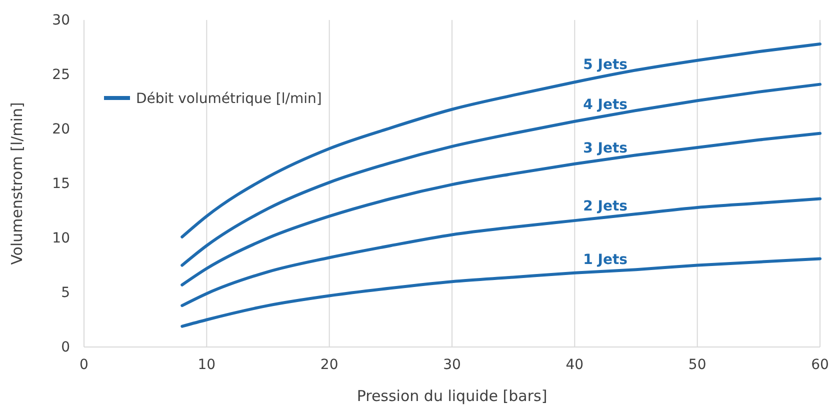  I want to click on legend-title: Débit volumétrique [l/min], so click(229, 99).